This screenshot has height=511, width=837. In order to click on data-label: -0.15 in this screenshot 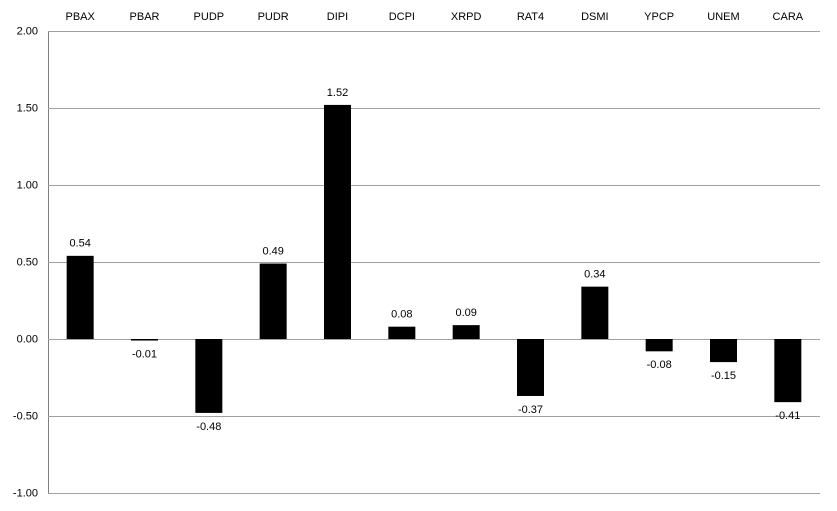, I will do `click(723, 376)`.